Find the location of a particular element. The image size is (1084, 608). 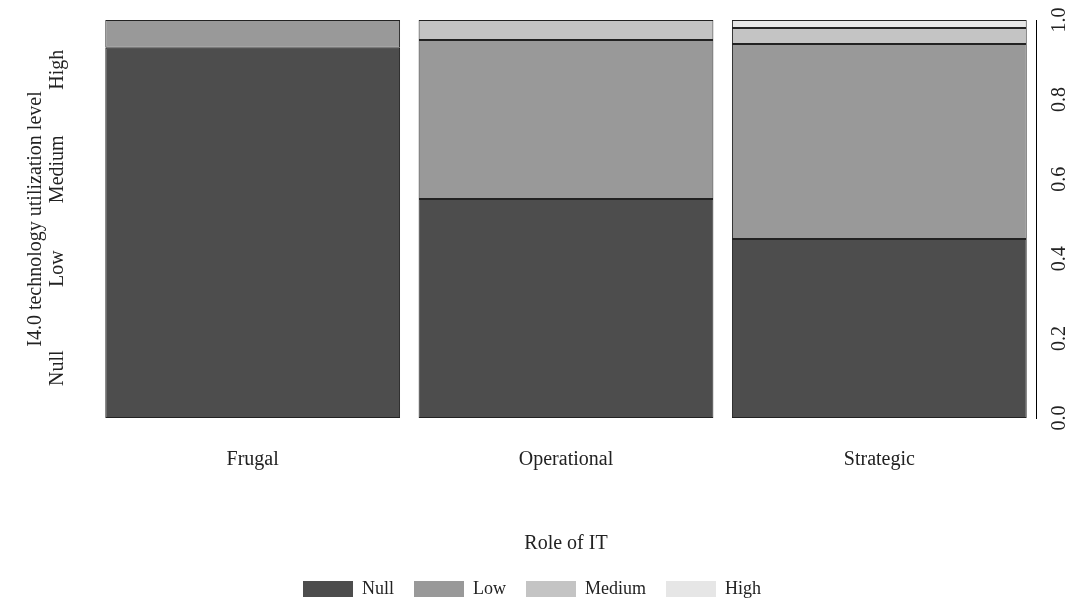

y-tick-label: 0.6 is located at coordinates (1058, 179).